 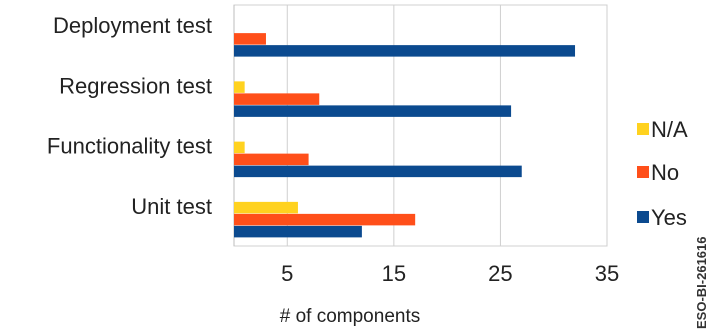 I want to click on category-label-2: Functionality test, so click(x=129, y=146).